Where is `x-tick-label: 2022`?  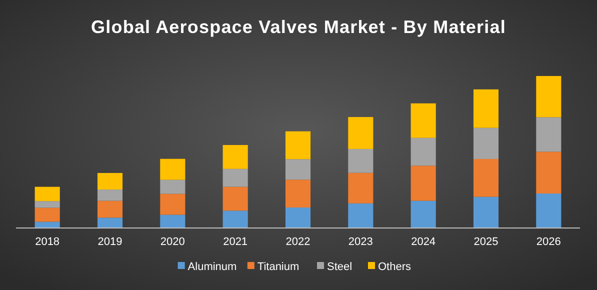
x-tick-label: 2022 is located at coordinates (298, 242).